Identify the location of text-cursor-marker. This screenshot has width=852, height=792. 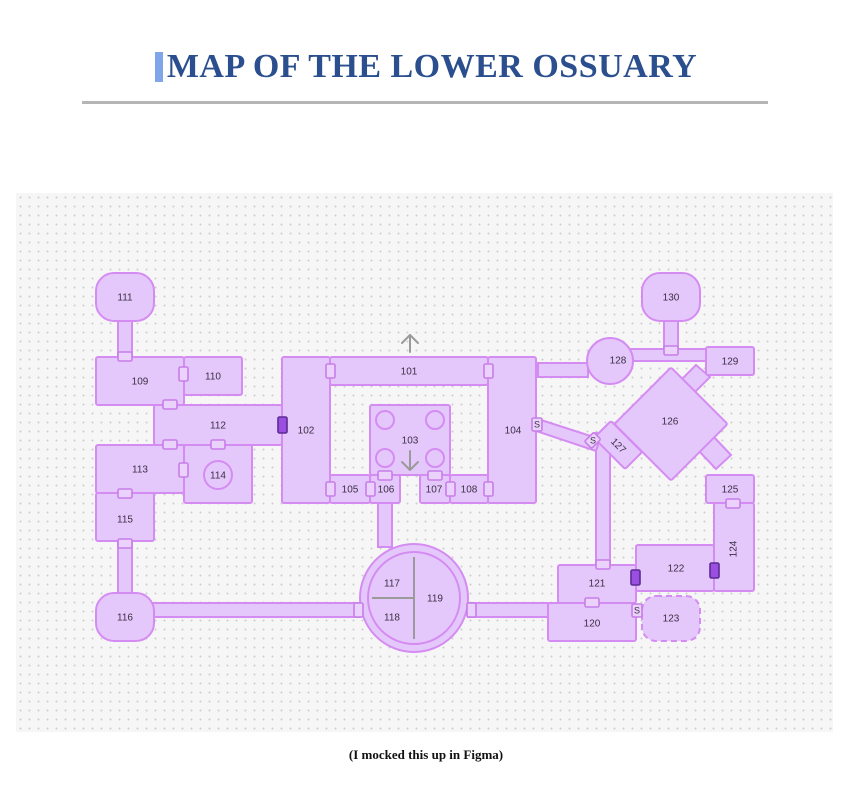
(158, 67).